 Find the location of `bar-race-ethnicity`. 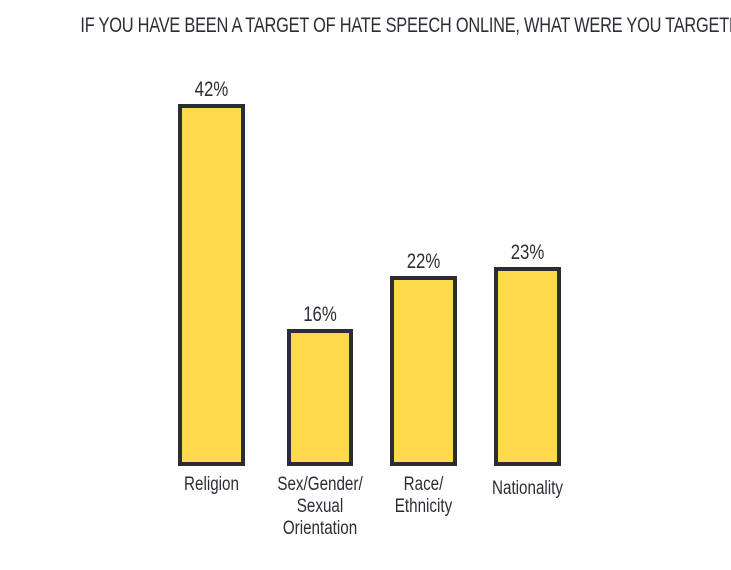

bar-race-ethnicity is located at coordinates (423, 371).